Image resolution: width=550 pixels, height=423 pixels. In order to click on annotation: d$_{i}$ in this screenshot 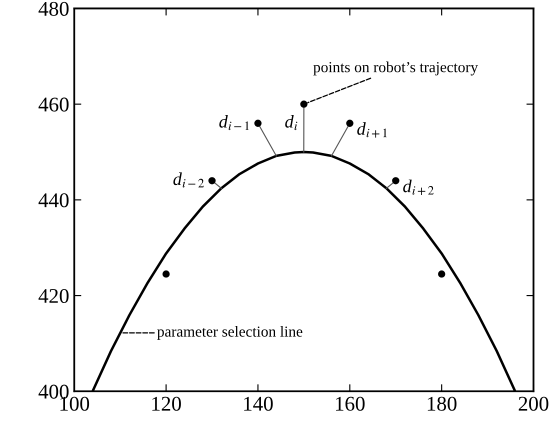, I will do `click(291, 122)`.